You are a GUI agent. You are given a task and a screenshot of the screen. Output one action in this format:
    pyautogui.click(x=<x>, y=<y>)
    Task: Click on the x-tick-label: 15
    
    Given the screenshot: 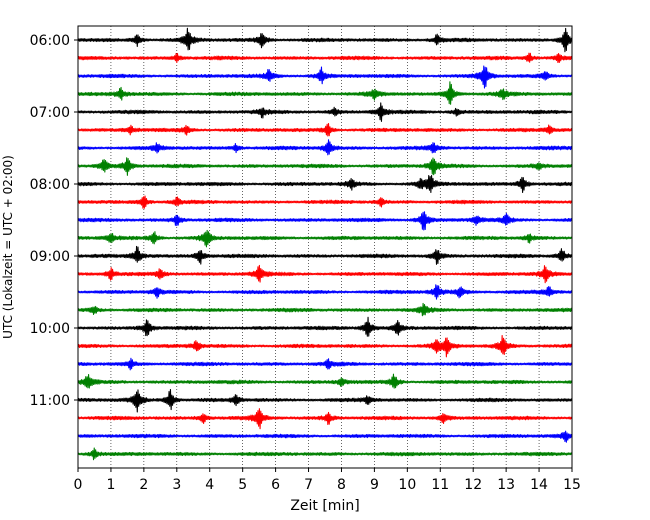 What is the action you would take?
    pyautogui.click(x=572, y=485)
    